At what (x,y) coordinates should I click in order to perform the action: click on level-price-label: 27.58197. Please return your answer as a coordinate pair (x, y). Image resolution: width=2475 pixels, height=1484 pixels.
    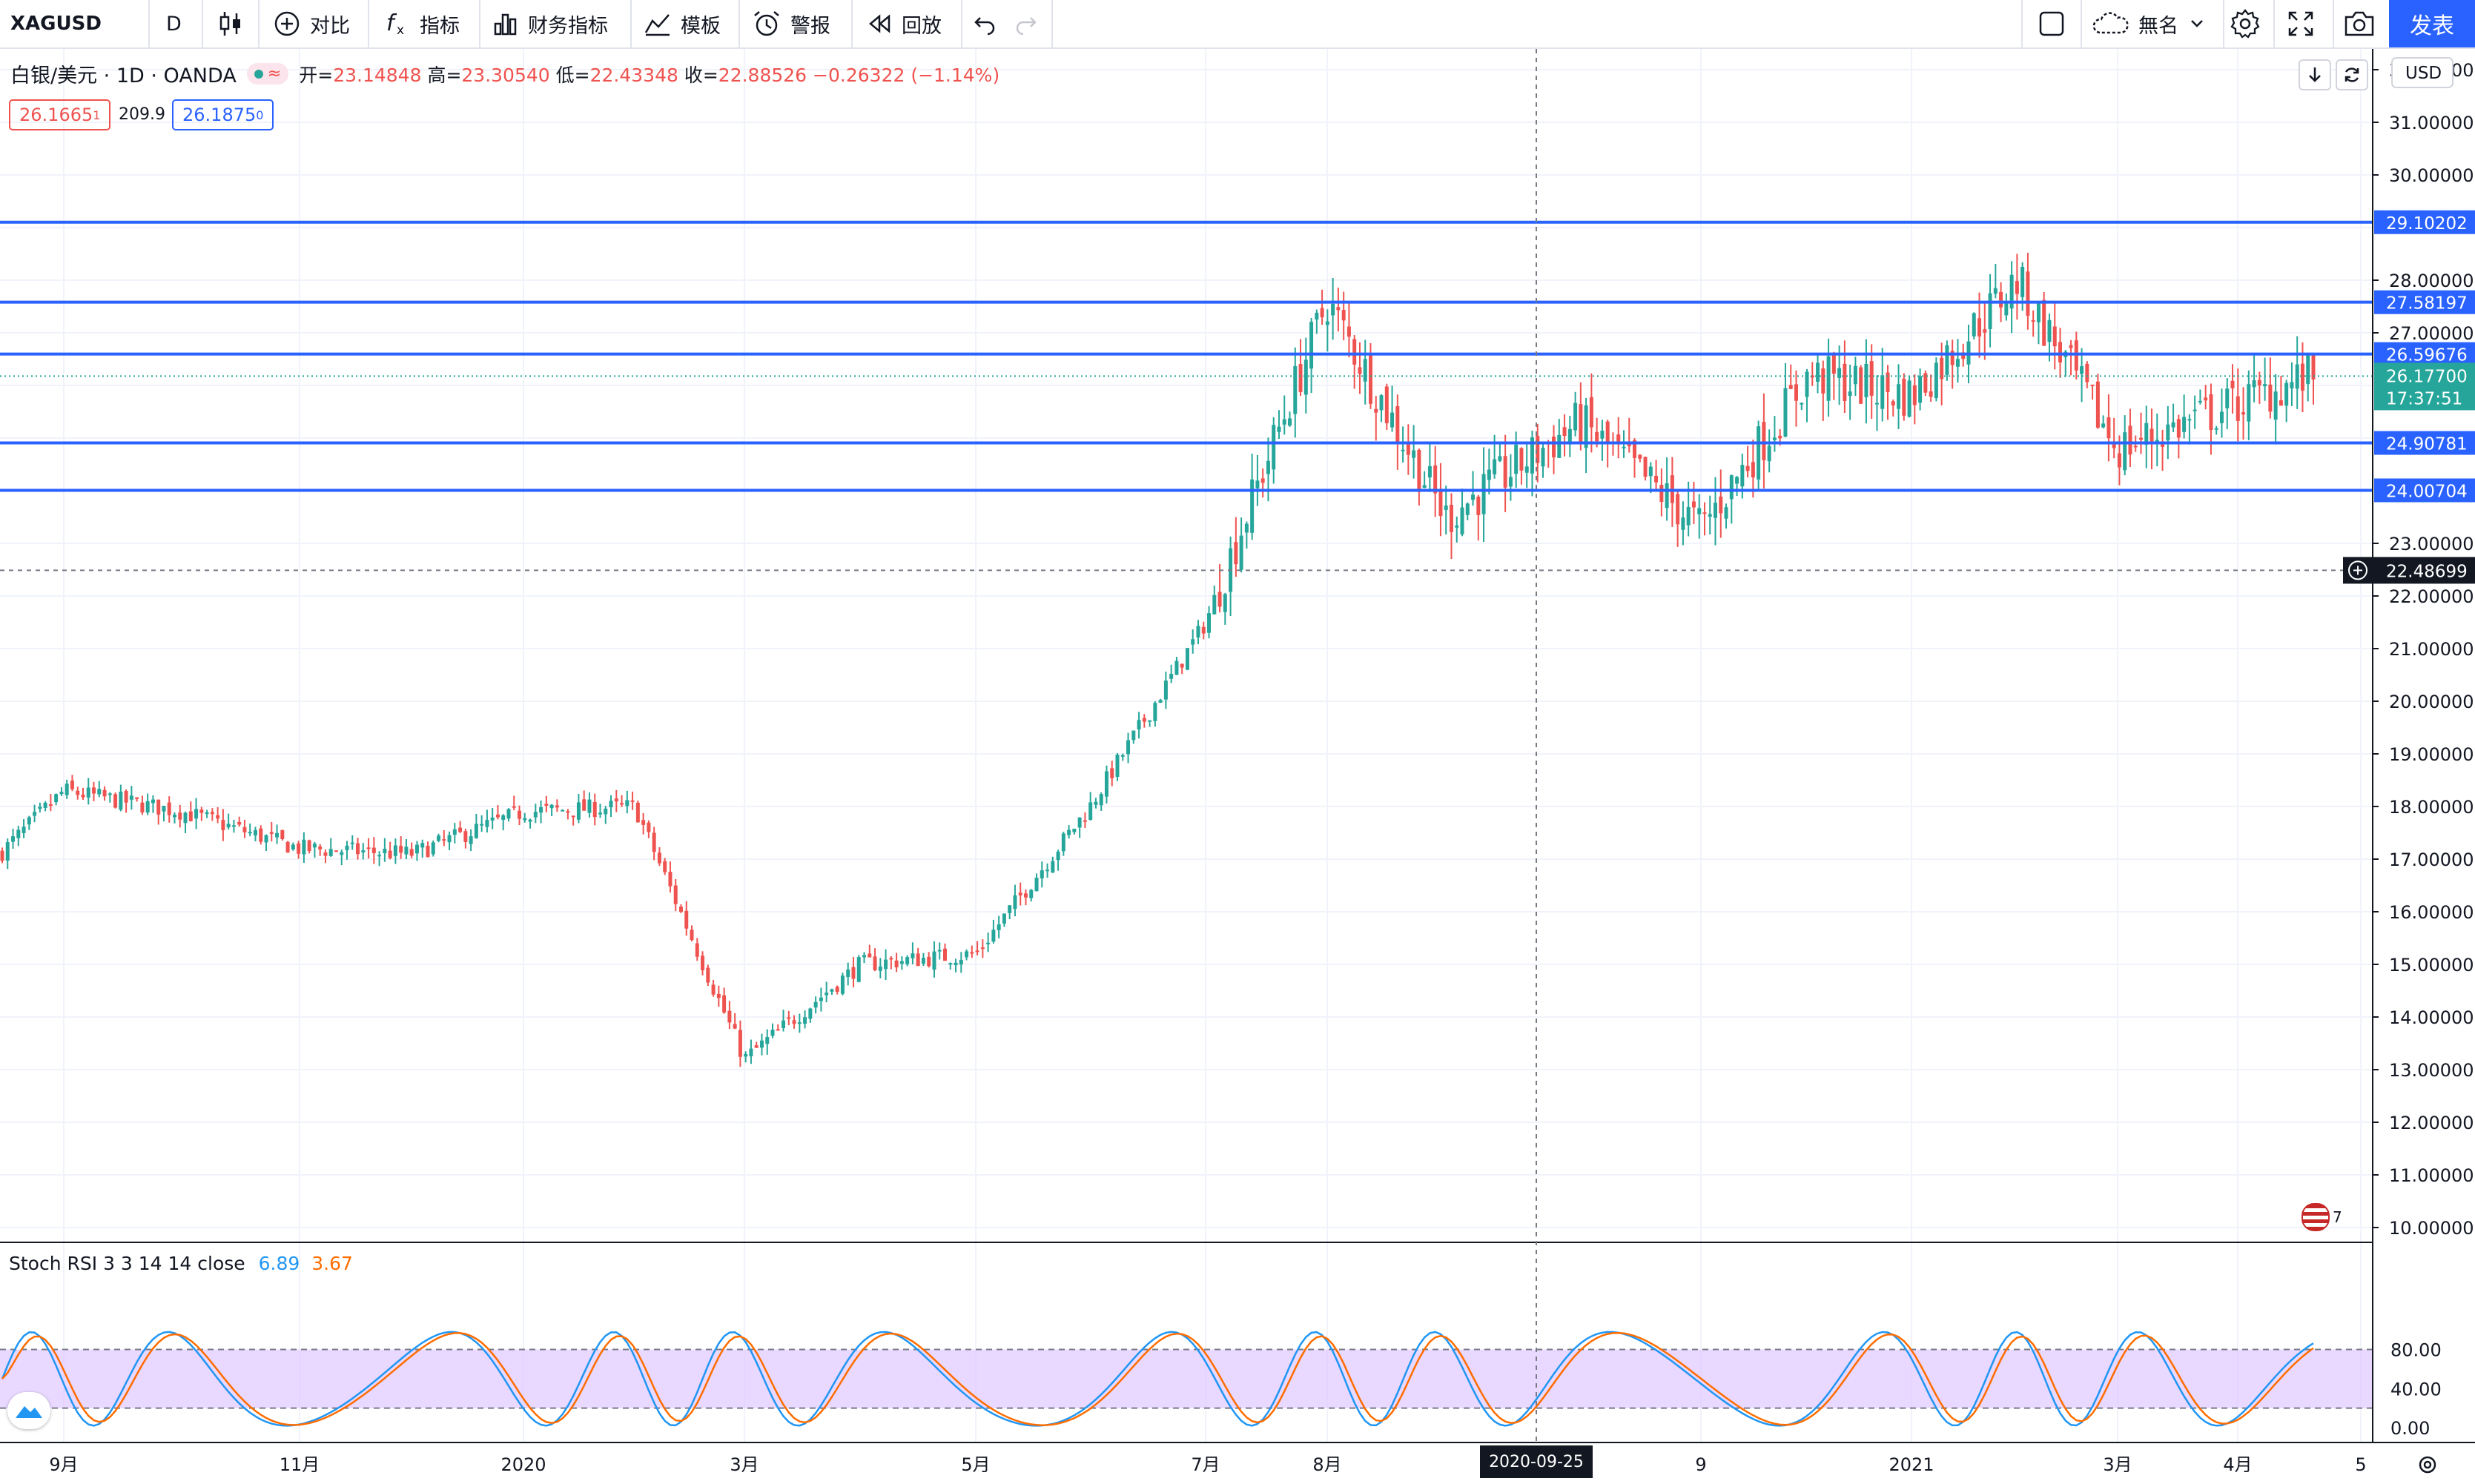
    Looking at the image, I should click on (2427, 304).